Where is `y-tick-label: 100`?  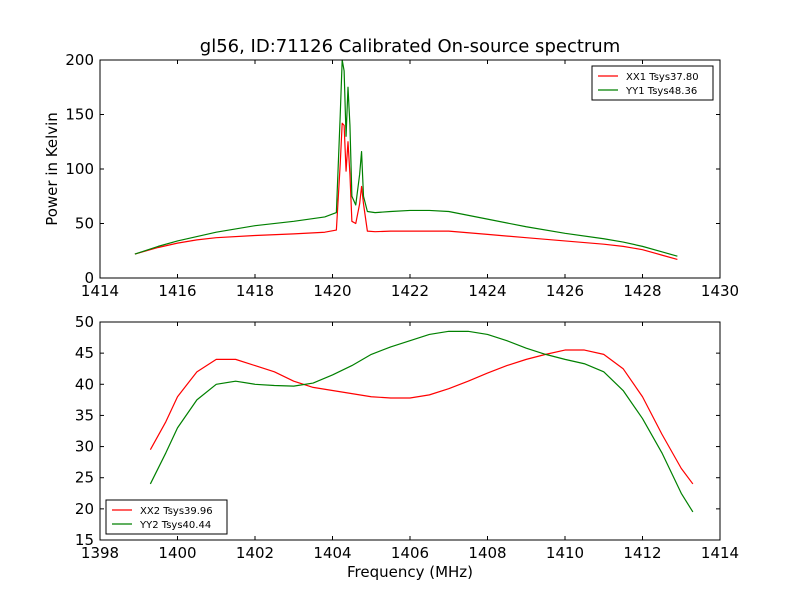
y-tick-label: 100 is located at coordinates (79, 169).